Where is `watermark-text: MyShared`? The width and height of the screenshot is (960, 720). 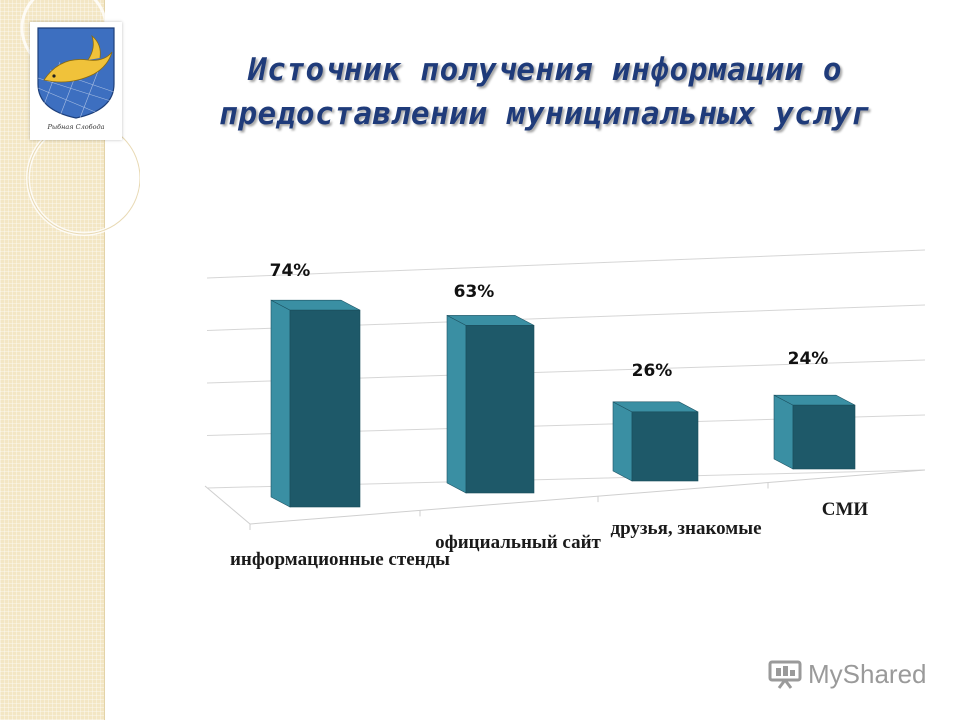
watermark-text: MyShared is located at coordinates (867, 673).